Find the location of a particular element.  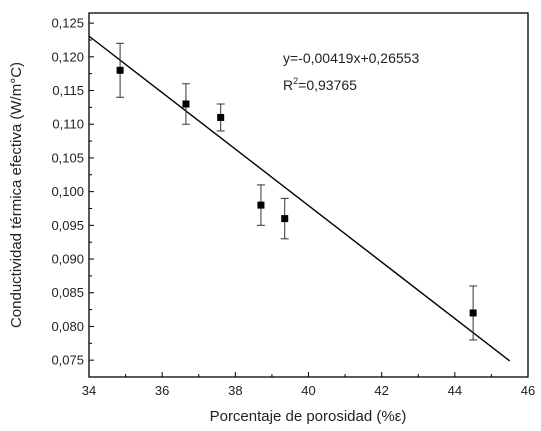

y-tick-label: 0,075 is located at coordinates (67, 360).